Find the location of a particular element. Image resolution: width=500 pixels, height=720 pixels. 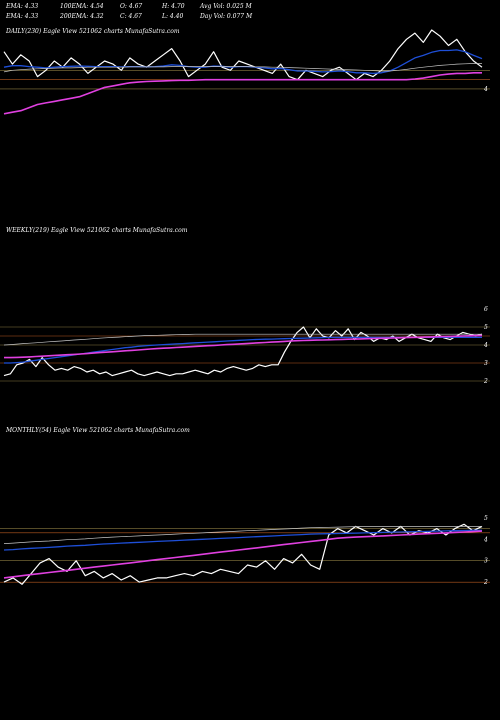

readout-low: L: 4.40 is located at coordinates (172, 16).